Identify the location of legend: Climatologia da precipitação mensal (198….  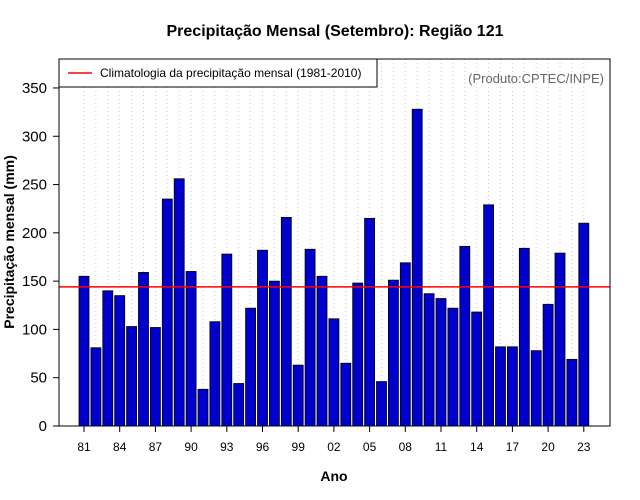
(218, 73).